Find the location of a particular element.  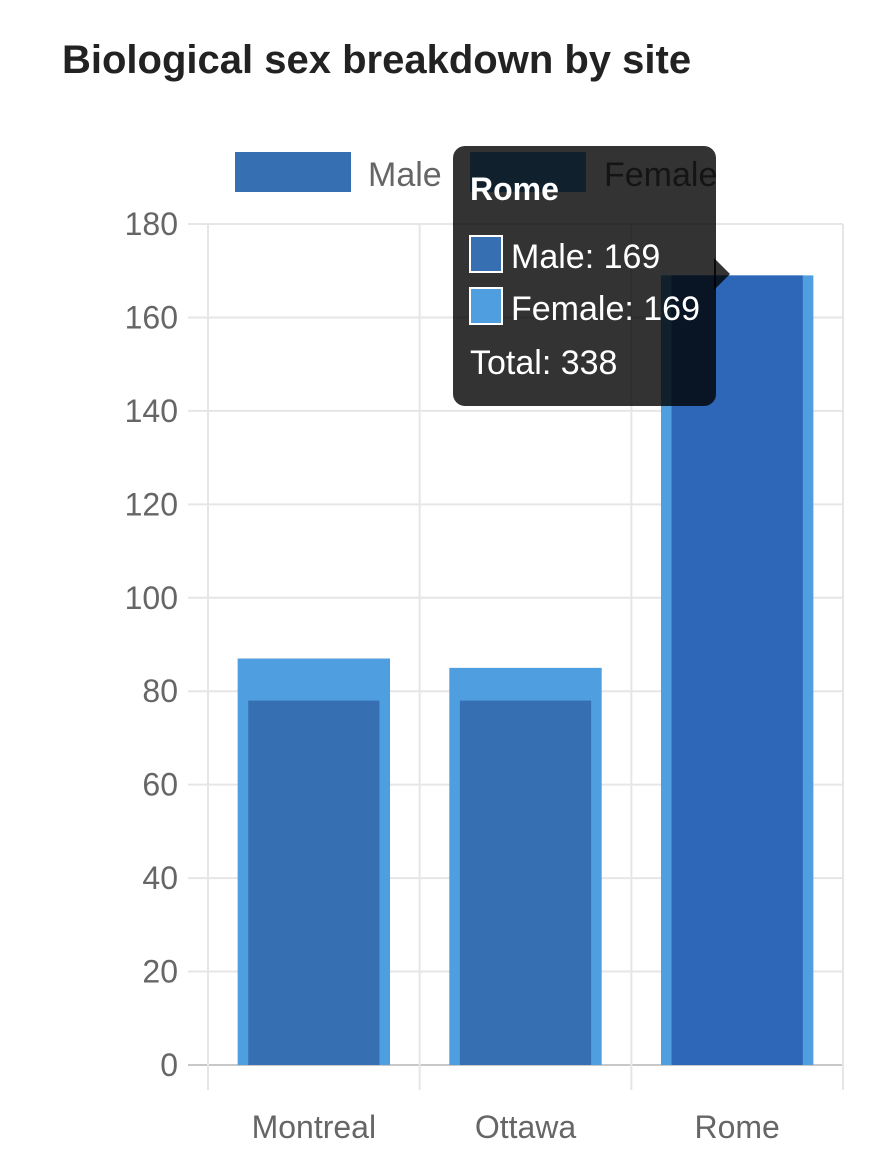

y-tick-label: 60 is located at coordinates (160, 785).